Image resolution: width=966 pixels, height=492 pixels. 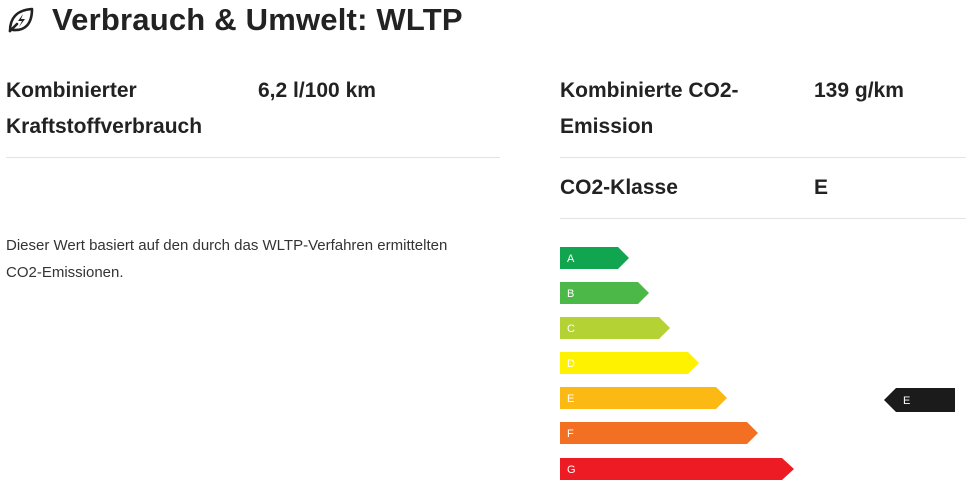 What do you see at coordinates (821, 187) in the screenshot?
I see `co2-class-value: E` at bounding box center [821, 187].